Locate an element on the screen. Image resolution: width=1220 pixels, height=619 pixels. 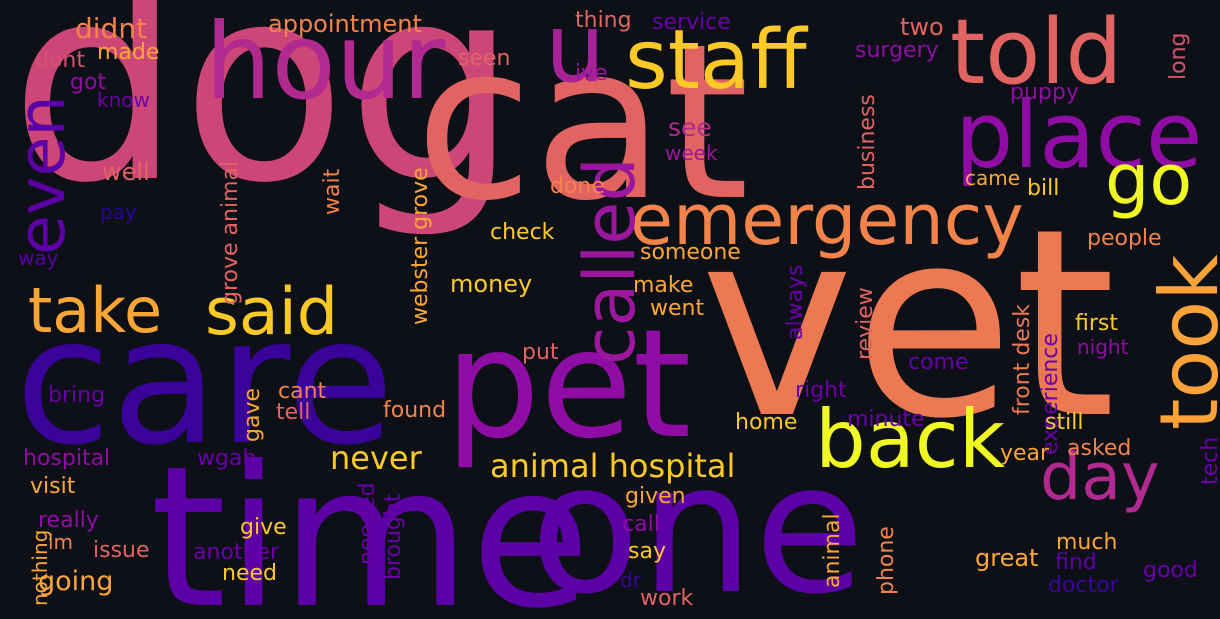
word-gave: gave is located at coordinates (252, 414).